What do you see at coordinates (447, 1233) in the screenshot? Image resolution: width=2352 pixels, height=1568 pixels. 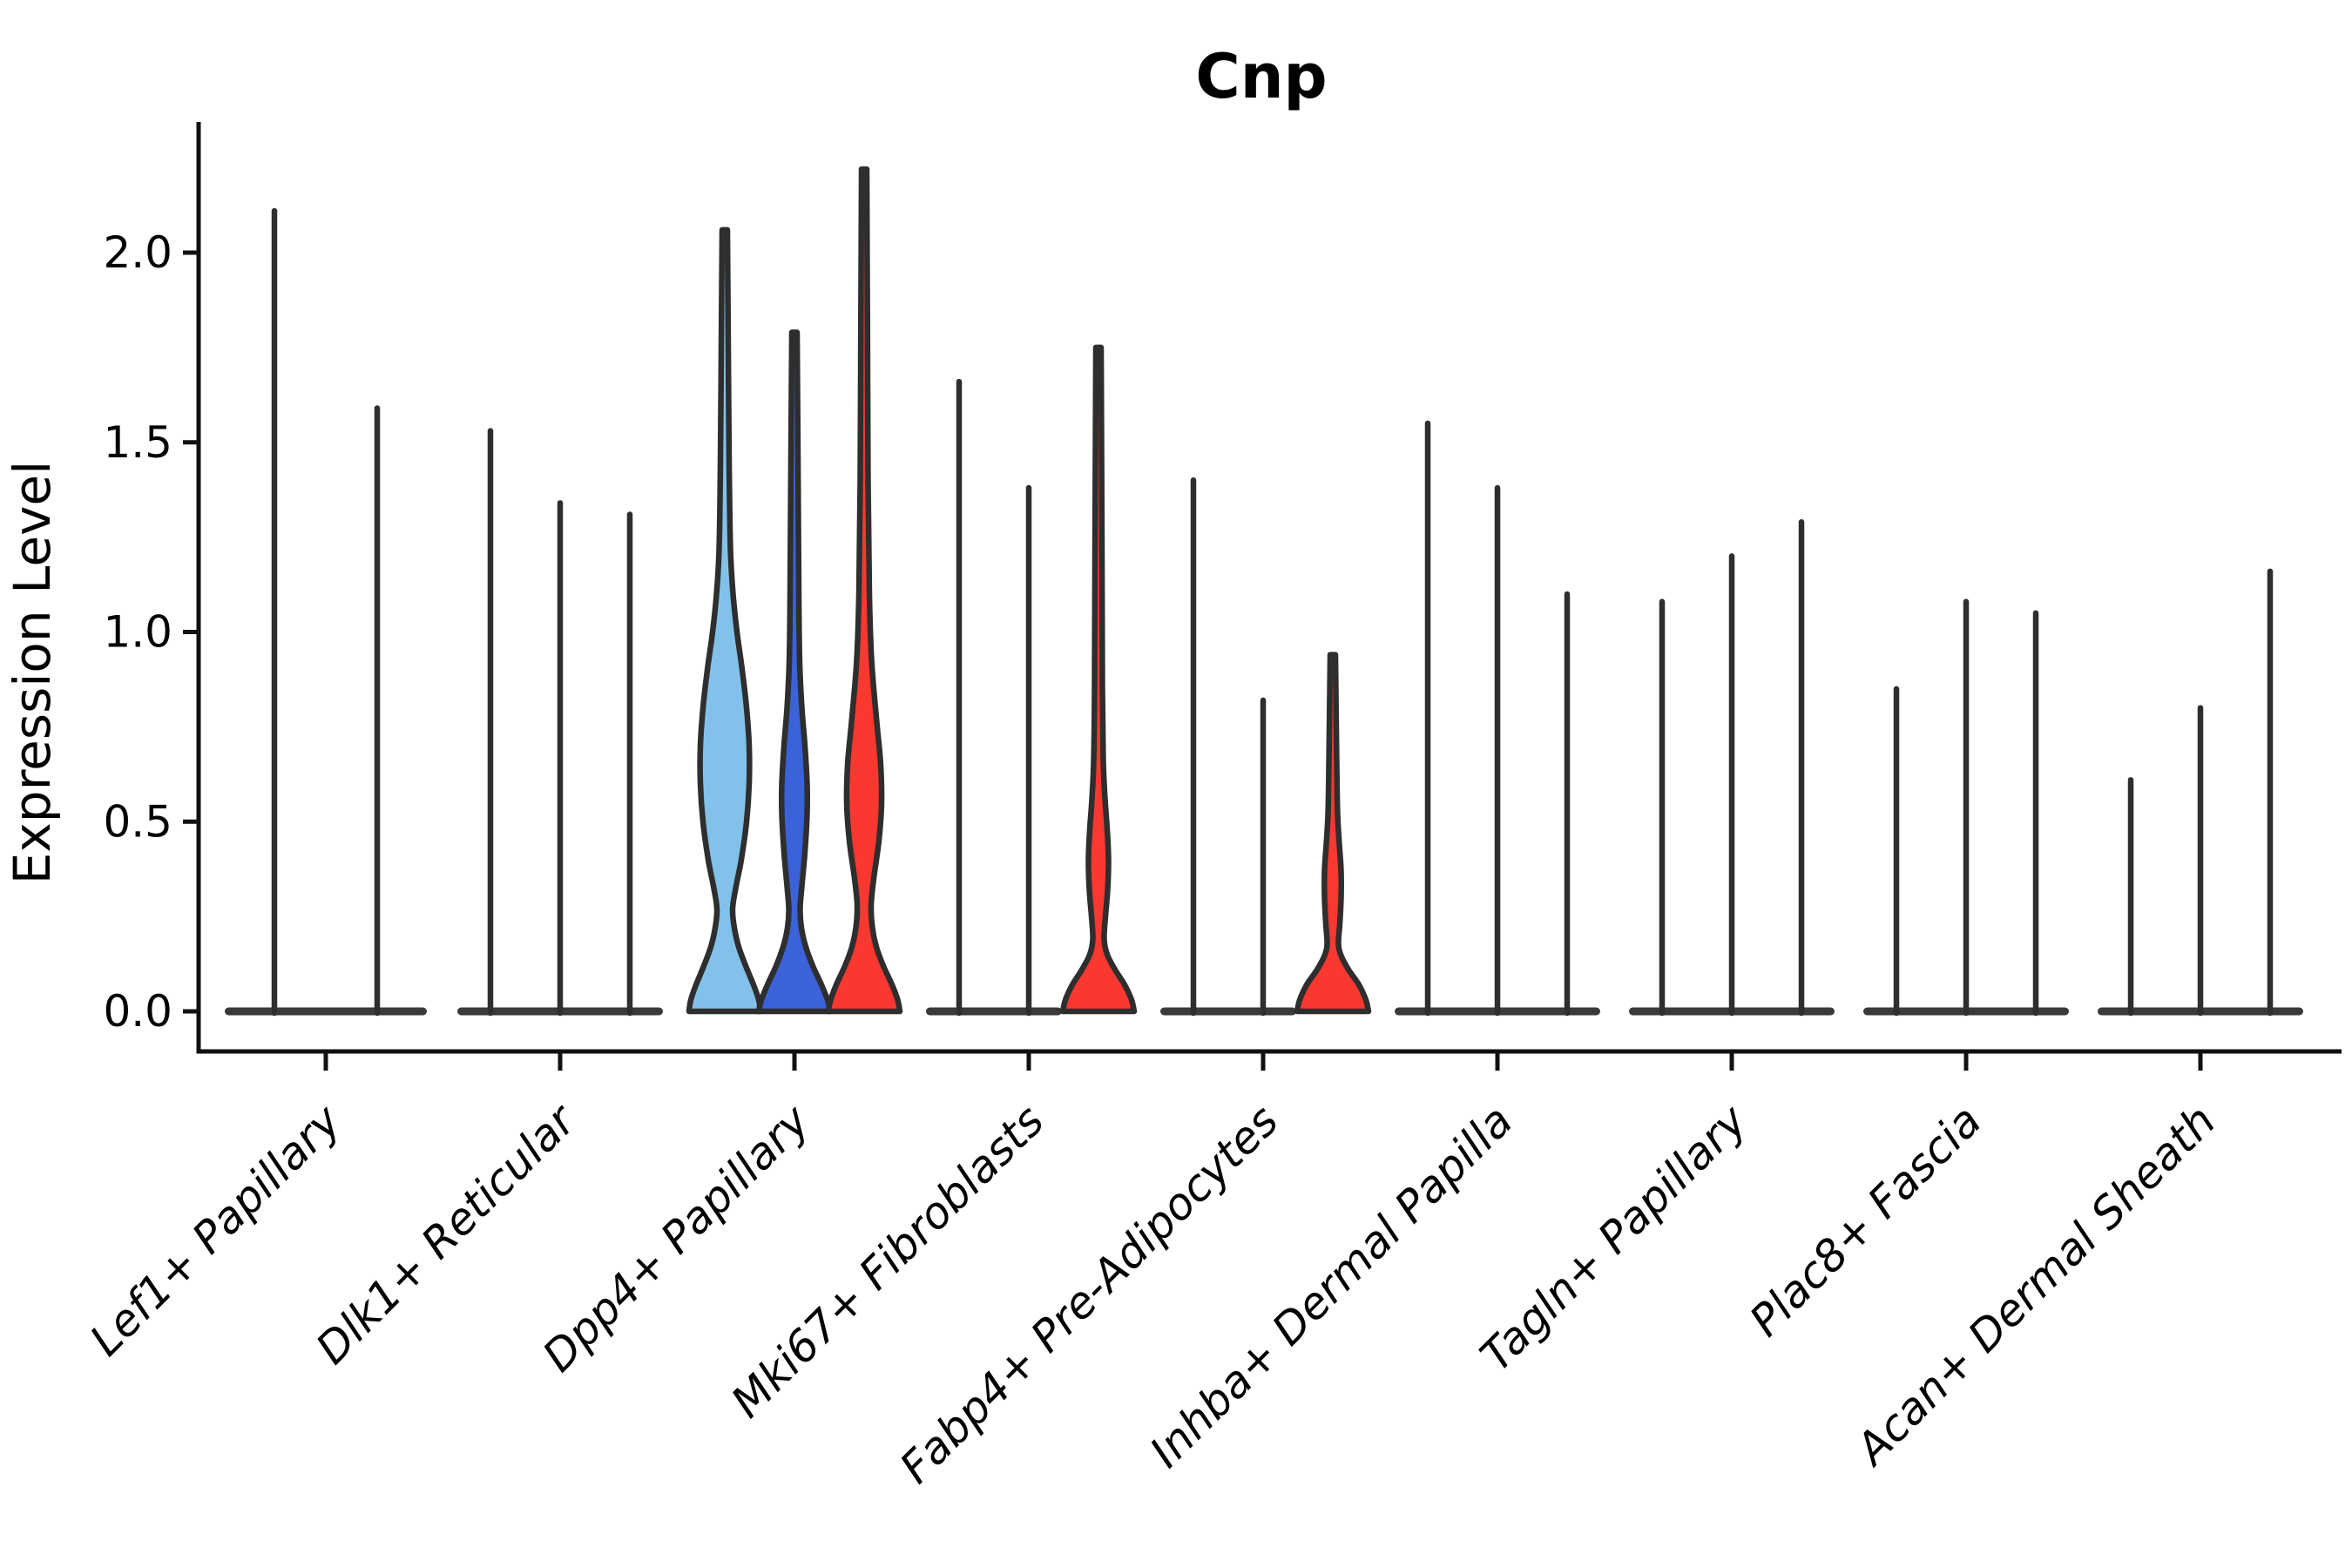 I see `x-tick-label: Dlk1+ Reticular` at bounding box center [447, 1233].